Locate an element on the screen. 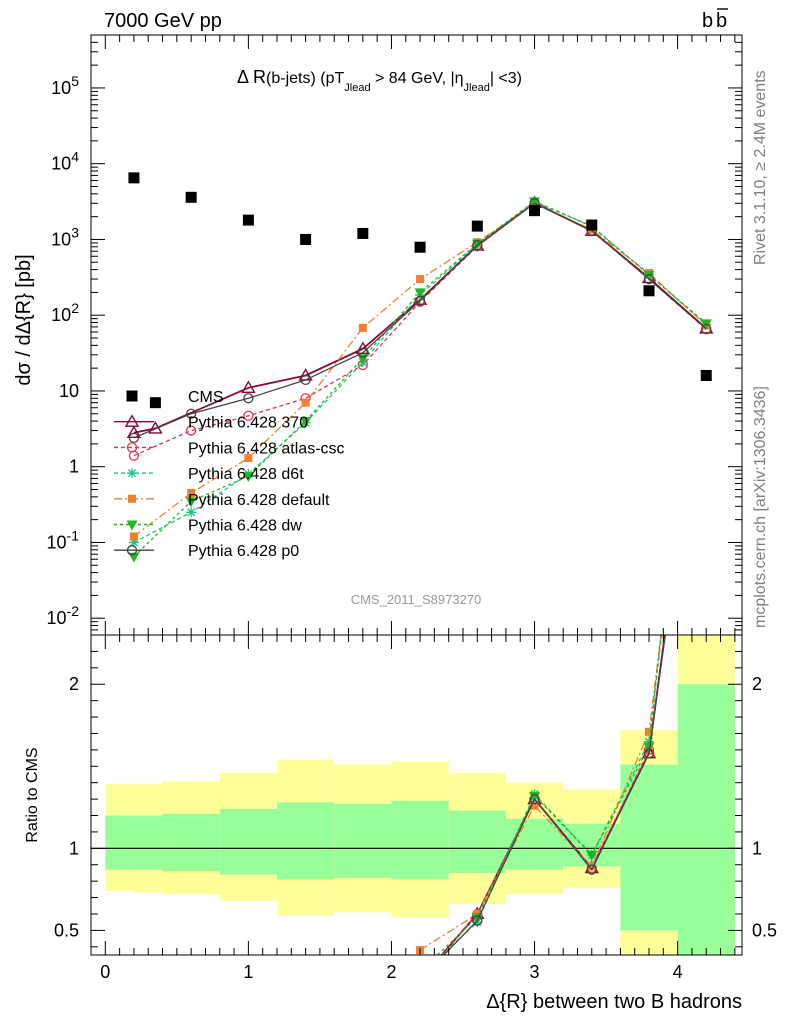 This screenshot has width=786, height=1024. legend-marker-cms is located at coordinates (132, 396).